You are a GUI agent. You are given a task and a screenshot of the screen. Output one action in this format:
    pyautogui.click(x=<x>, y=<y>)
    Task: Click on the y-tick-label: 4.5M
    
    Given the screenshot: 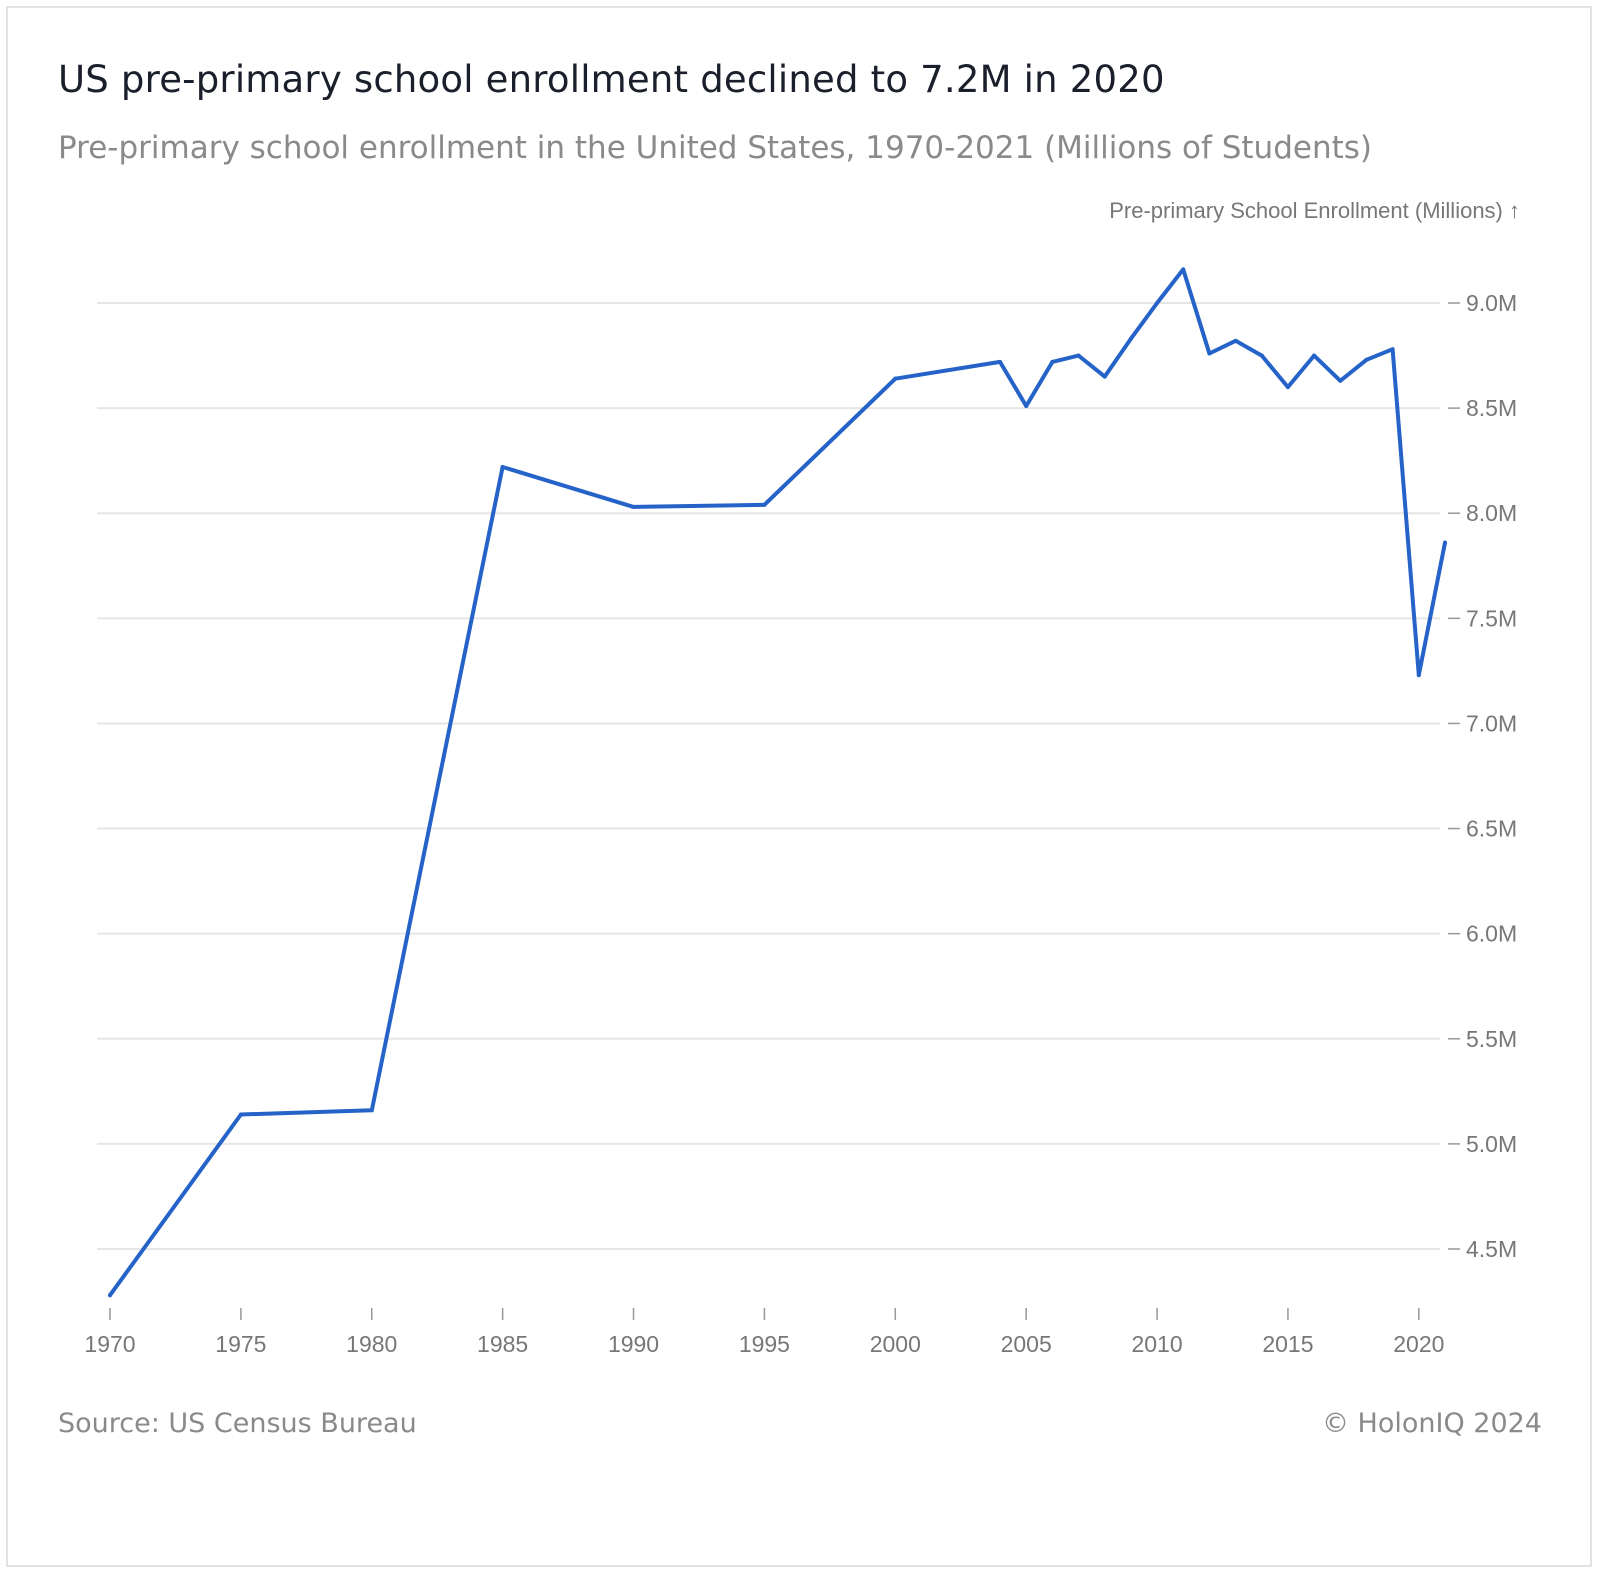 What is the action you would take?
    pyautogui.click(x=1491, y=1249)
    